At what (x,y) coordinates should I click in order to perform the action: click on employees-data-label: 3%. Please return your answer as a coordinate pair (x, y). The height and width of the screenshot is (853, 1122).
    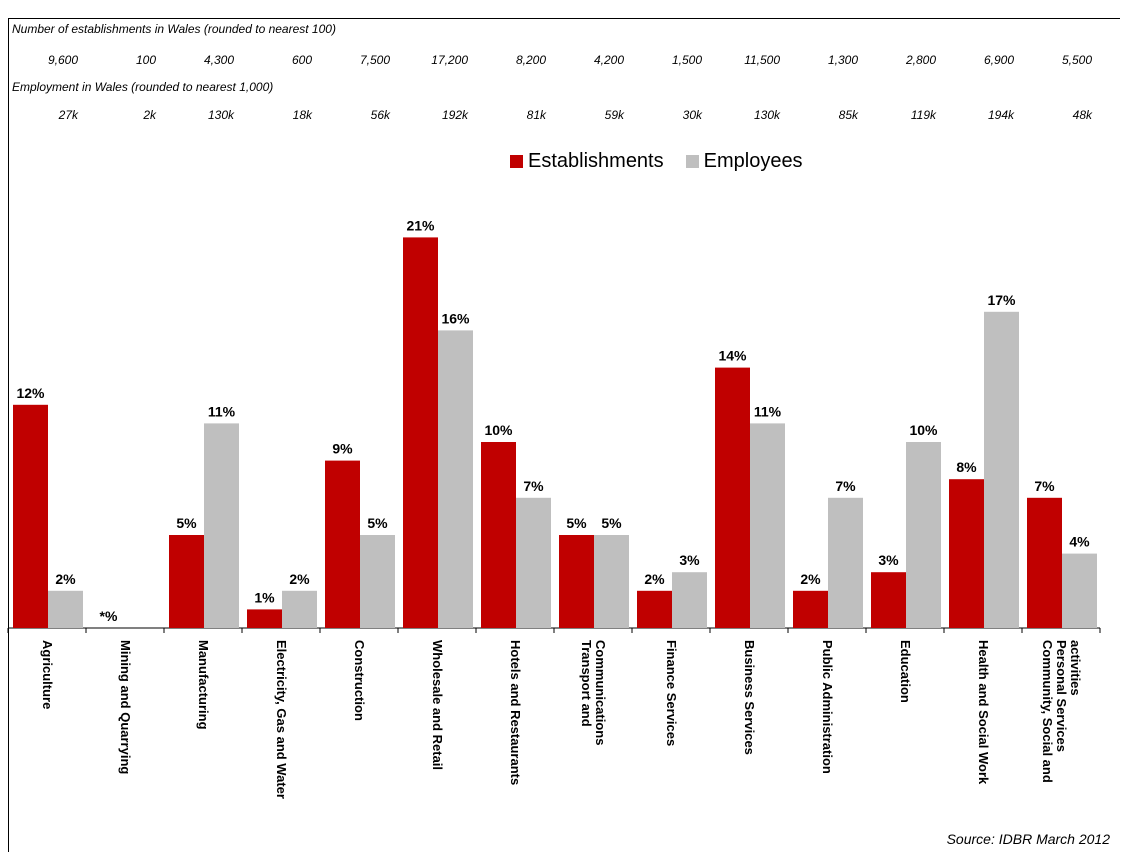
    Looking at the image, I should click on (689, 560).